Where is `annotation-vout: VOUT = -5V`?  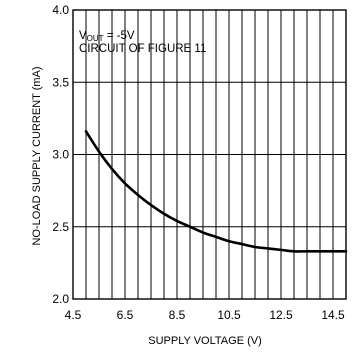
annotation-vout: VOUT = -5V is located at coordinates (107, 36).